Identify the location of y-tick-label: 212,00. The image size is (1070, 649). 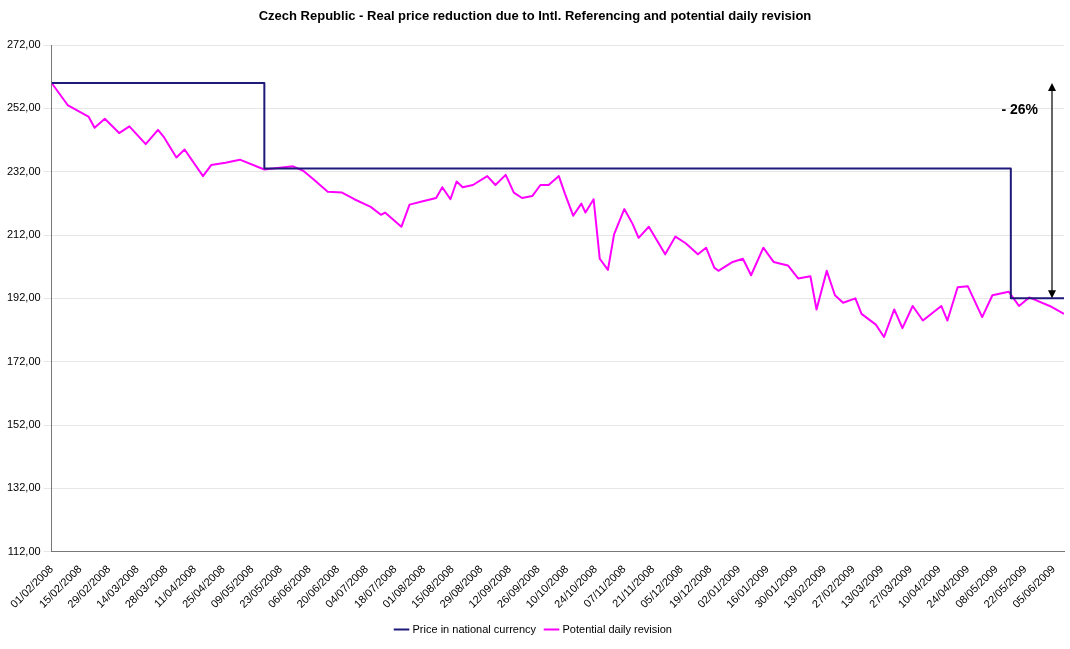
(23, 234).